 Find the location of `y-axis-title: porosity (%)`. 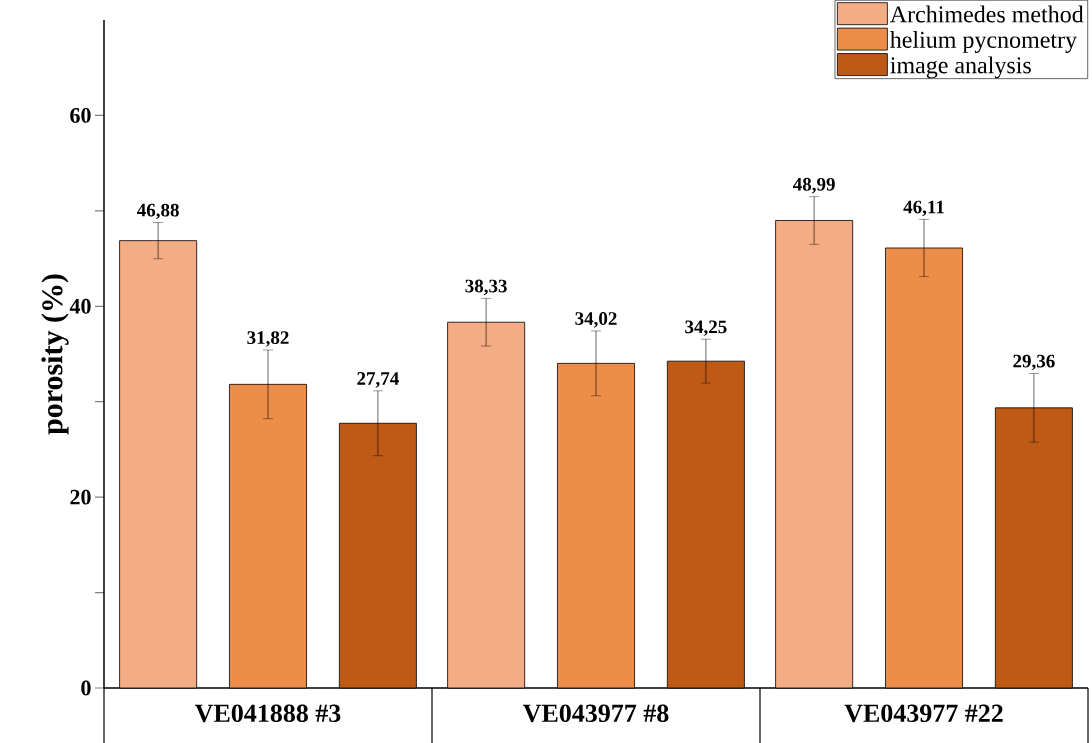

y-axis-title: porosity (%) is located at coordinates (55, 354).